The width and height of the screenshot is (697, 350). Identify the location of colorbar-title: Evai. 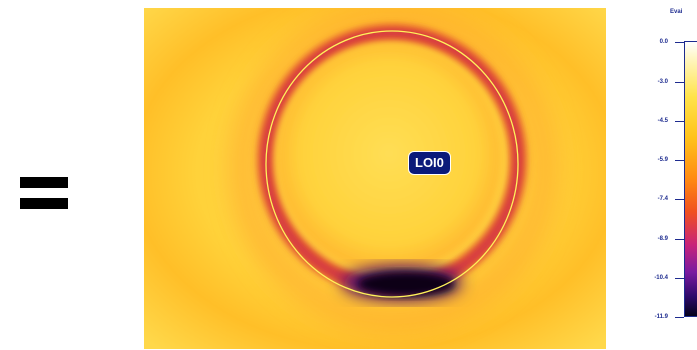
(676, 12).